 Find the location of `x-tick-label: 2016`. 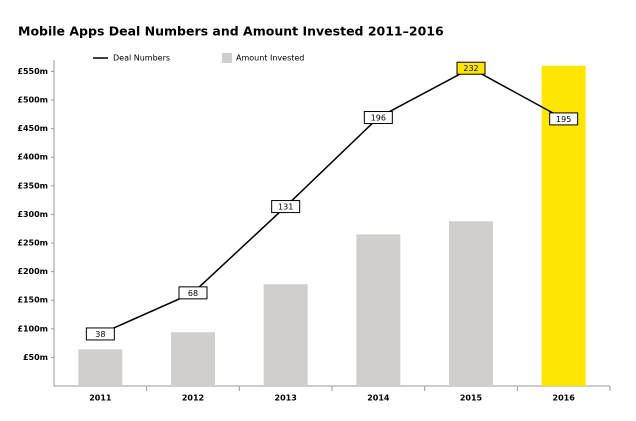

x-tick-label: 2016 is located at coordinates (564, 398).